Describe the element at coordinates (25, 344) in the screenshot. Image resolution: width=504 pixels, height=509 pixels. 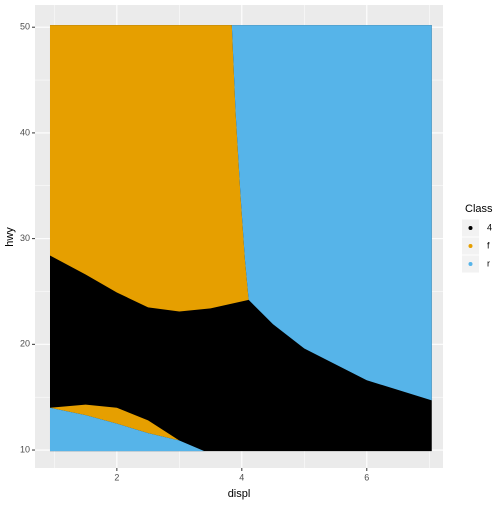
I see `y-tick-label: 20` at that location.